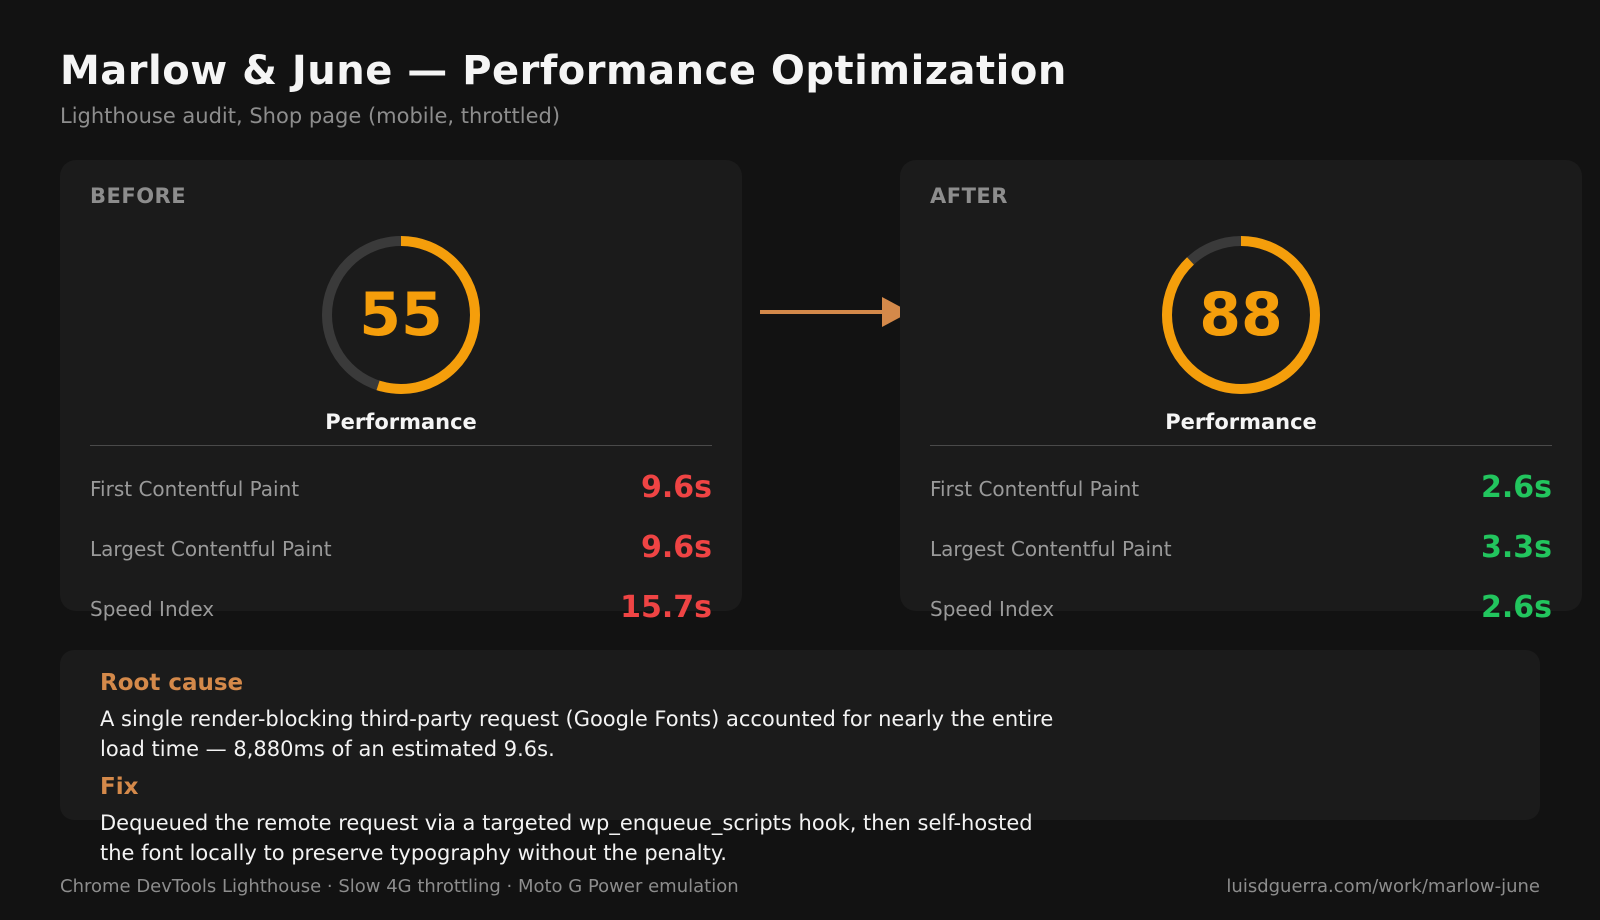 This screenshot has width=1600, height=920. I want to click on before-gauge-ring, so click(401, 315).